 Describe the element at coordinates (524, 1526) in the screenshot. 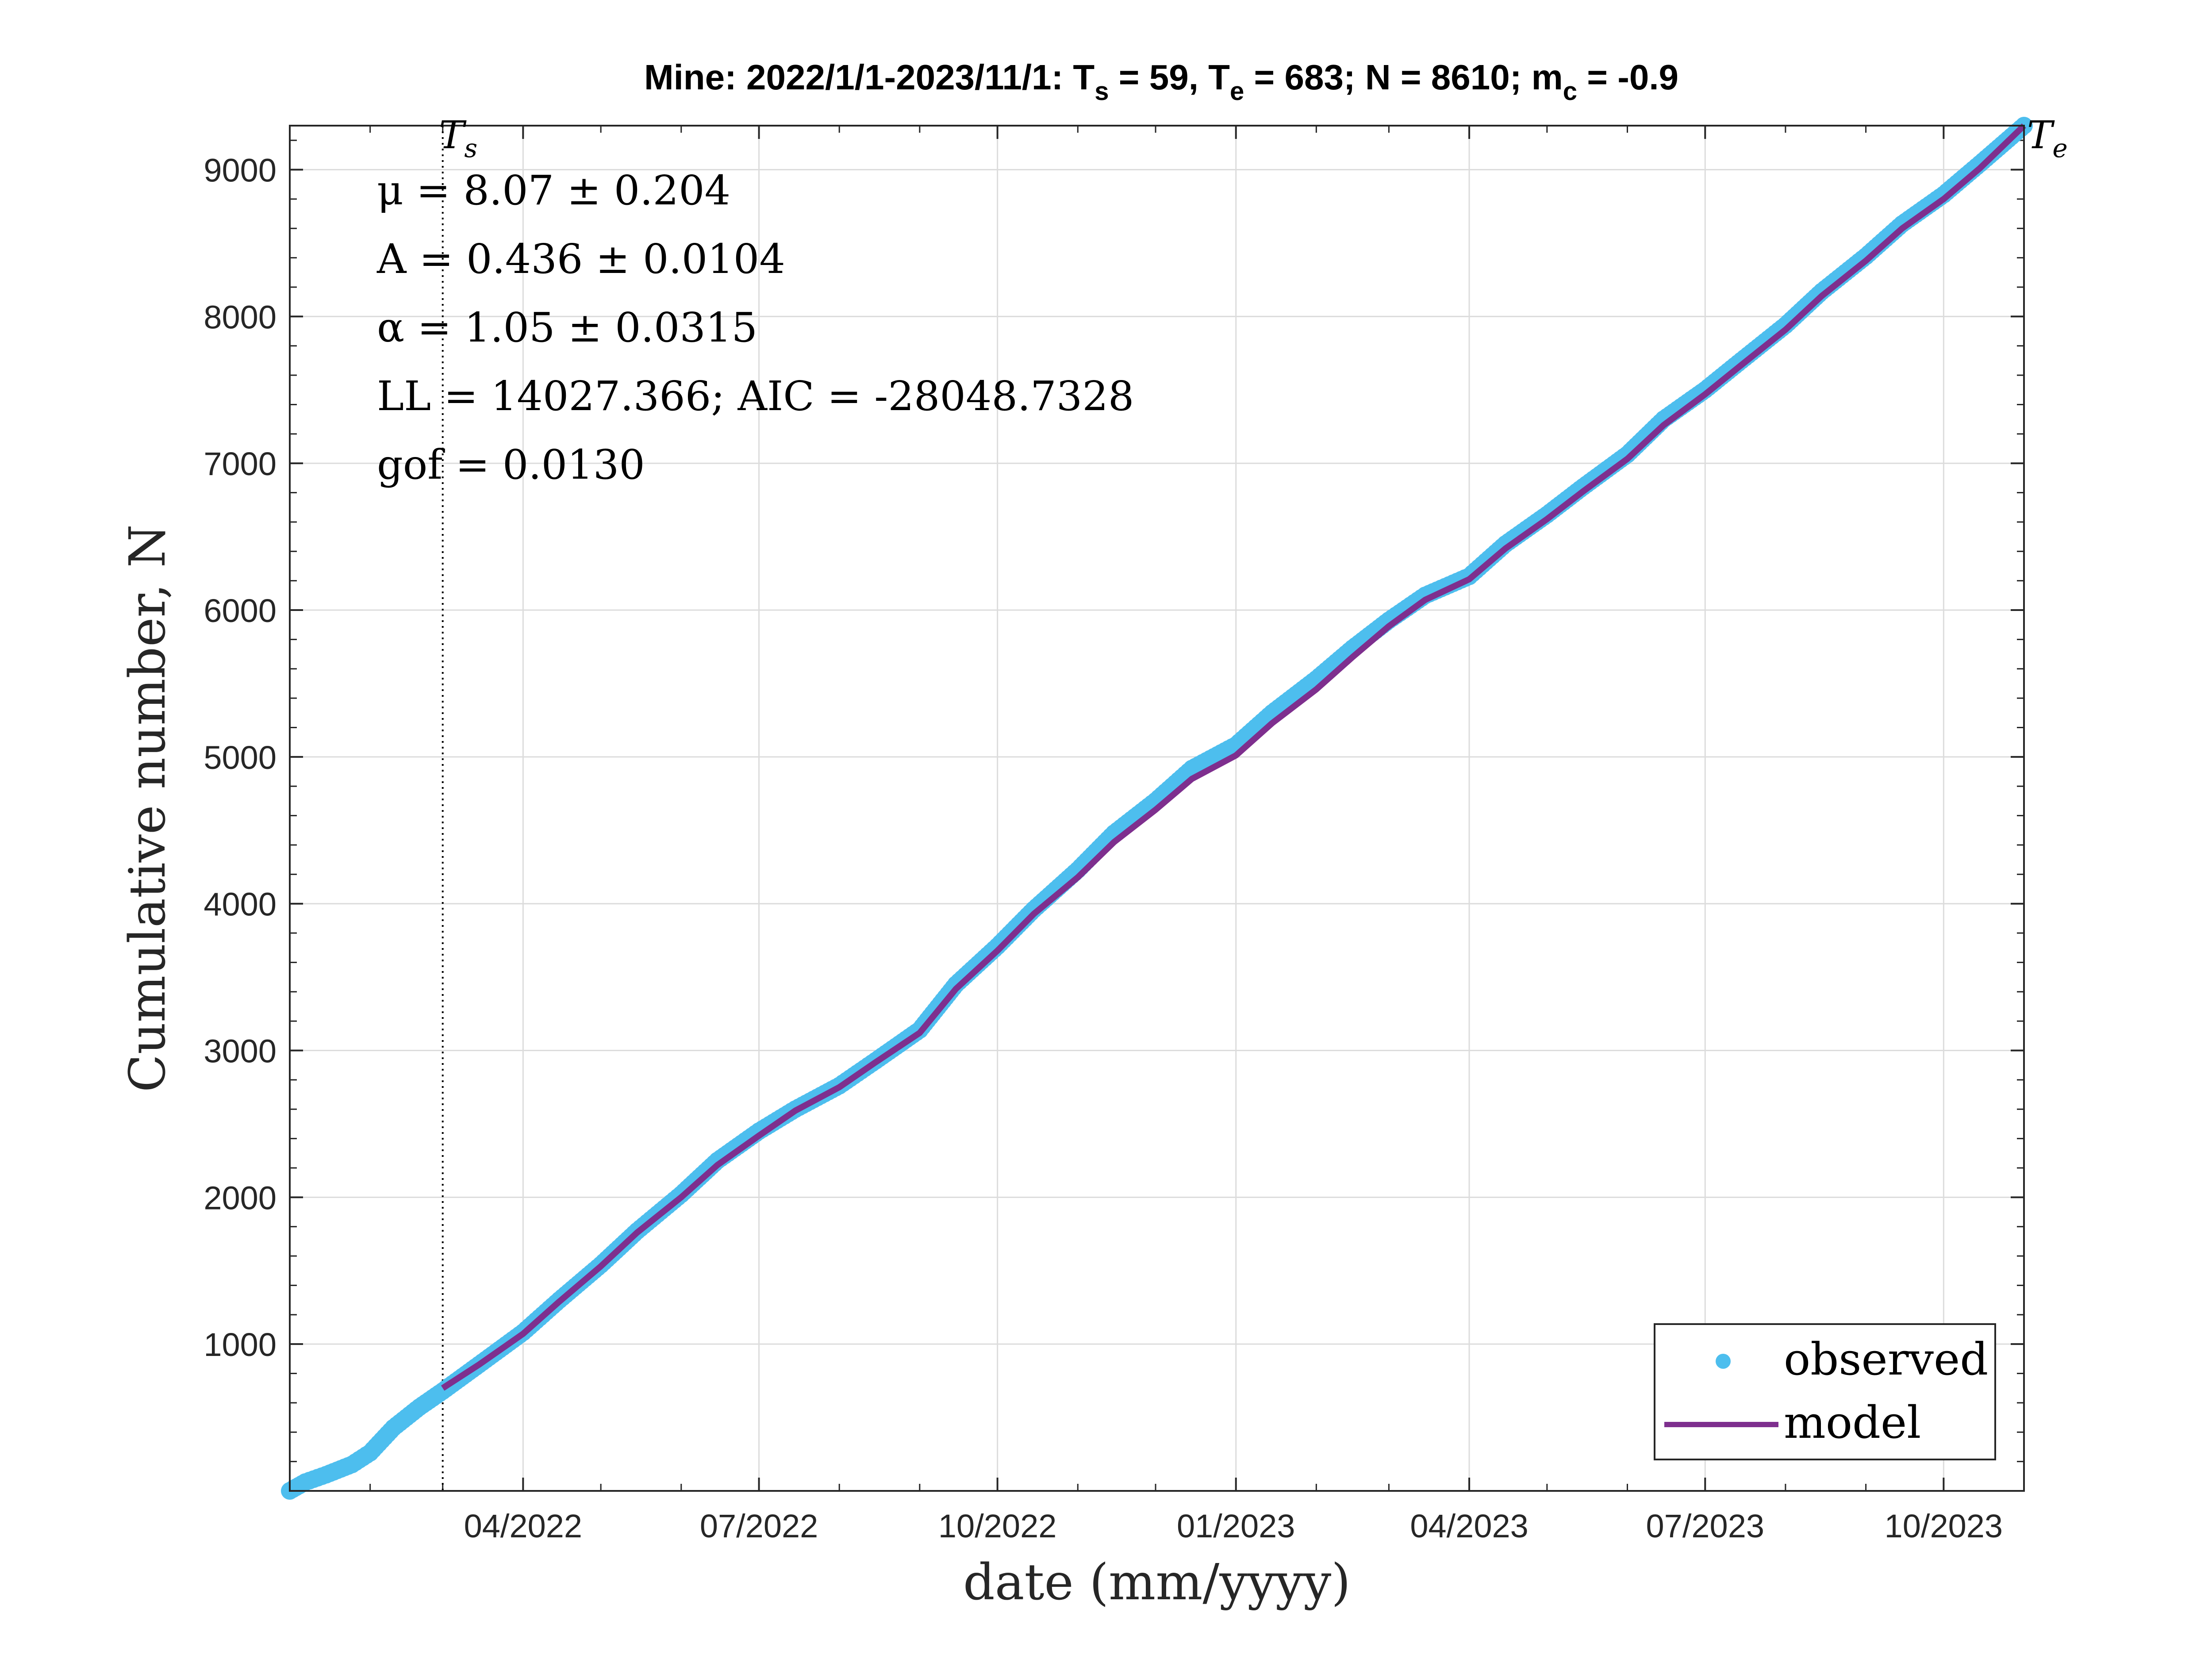

I see `x-tick-label: 04/2022` at that location.